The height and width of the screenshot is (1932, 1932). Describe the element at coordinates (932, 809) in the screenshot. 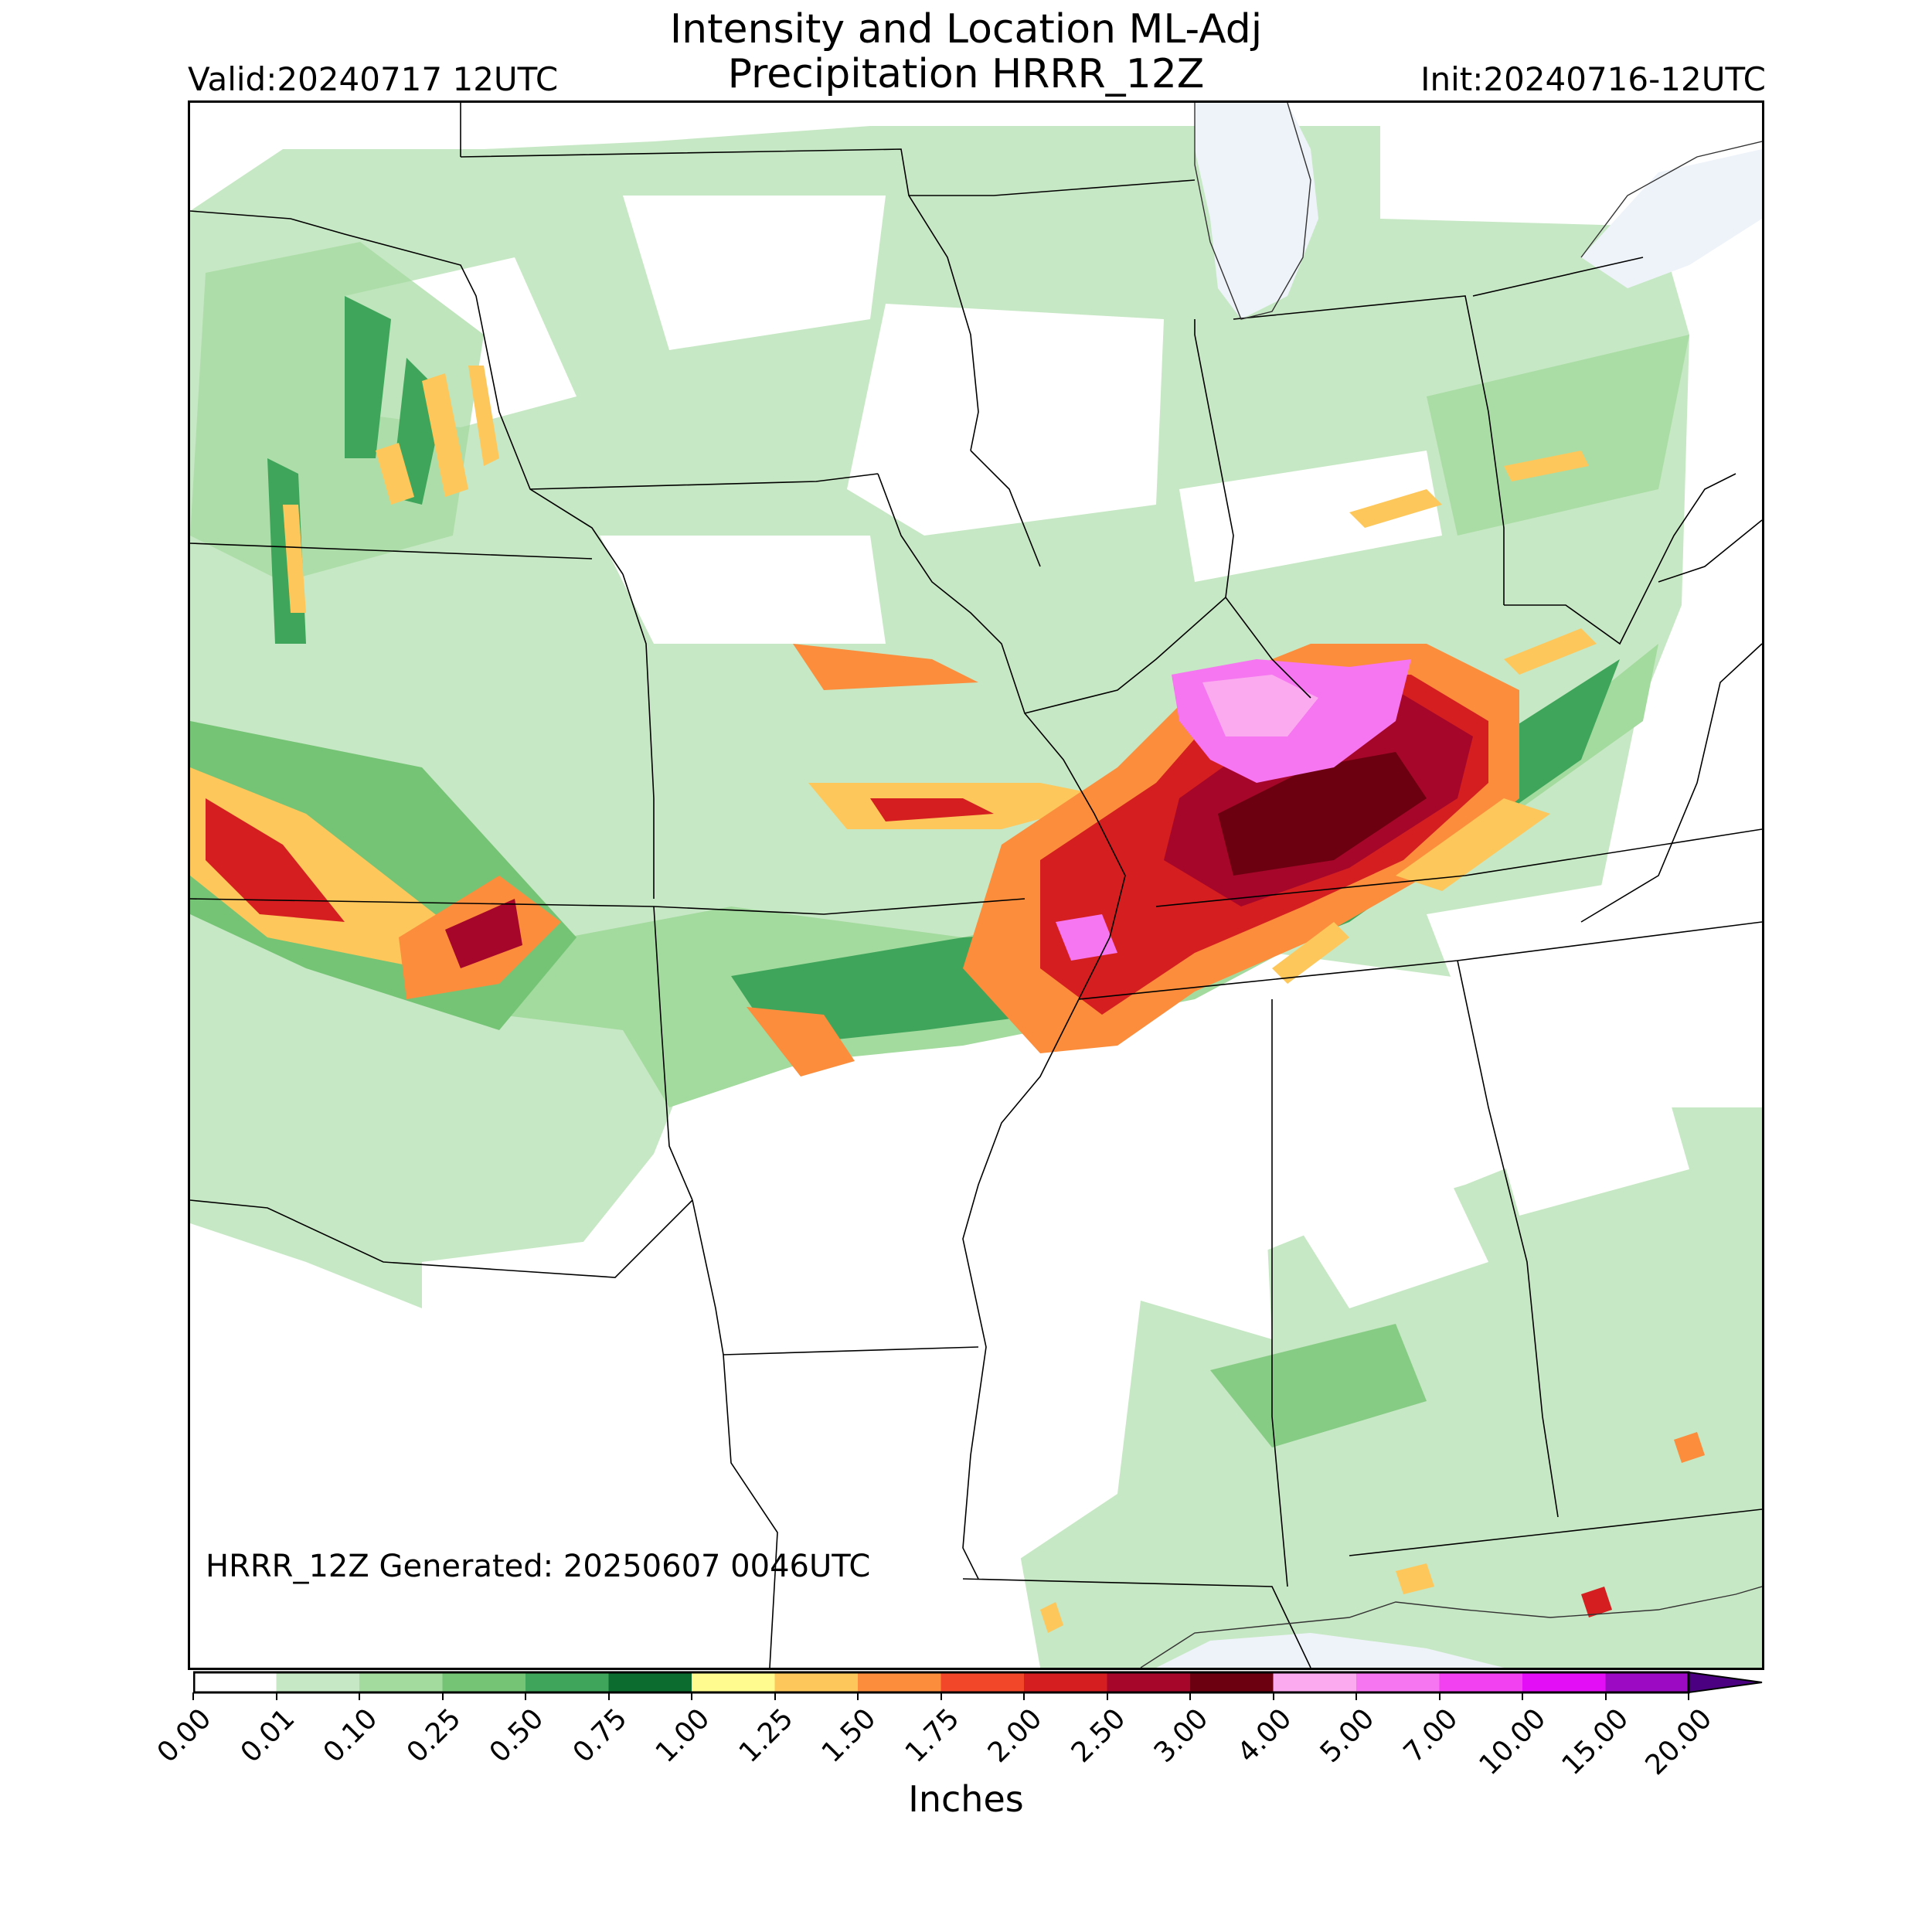

I see `heavy-precip-c4` at that location.